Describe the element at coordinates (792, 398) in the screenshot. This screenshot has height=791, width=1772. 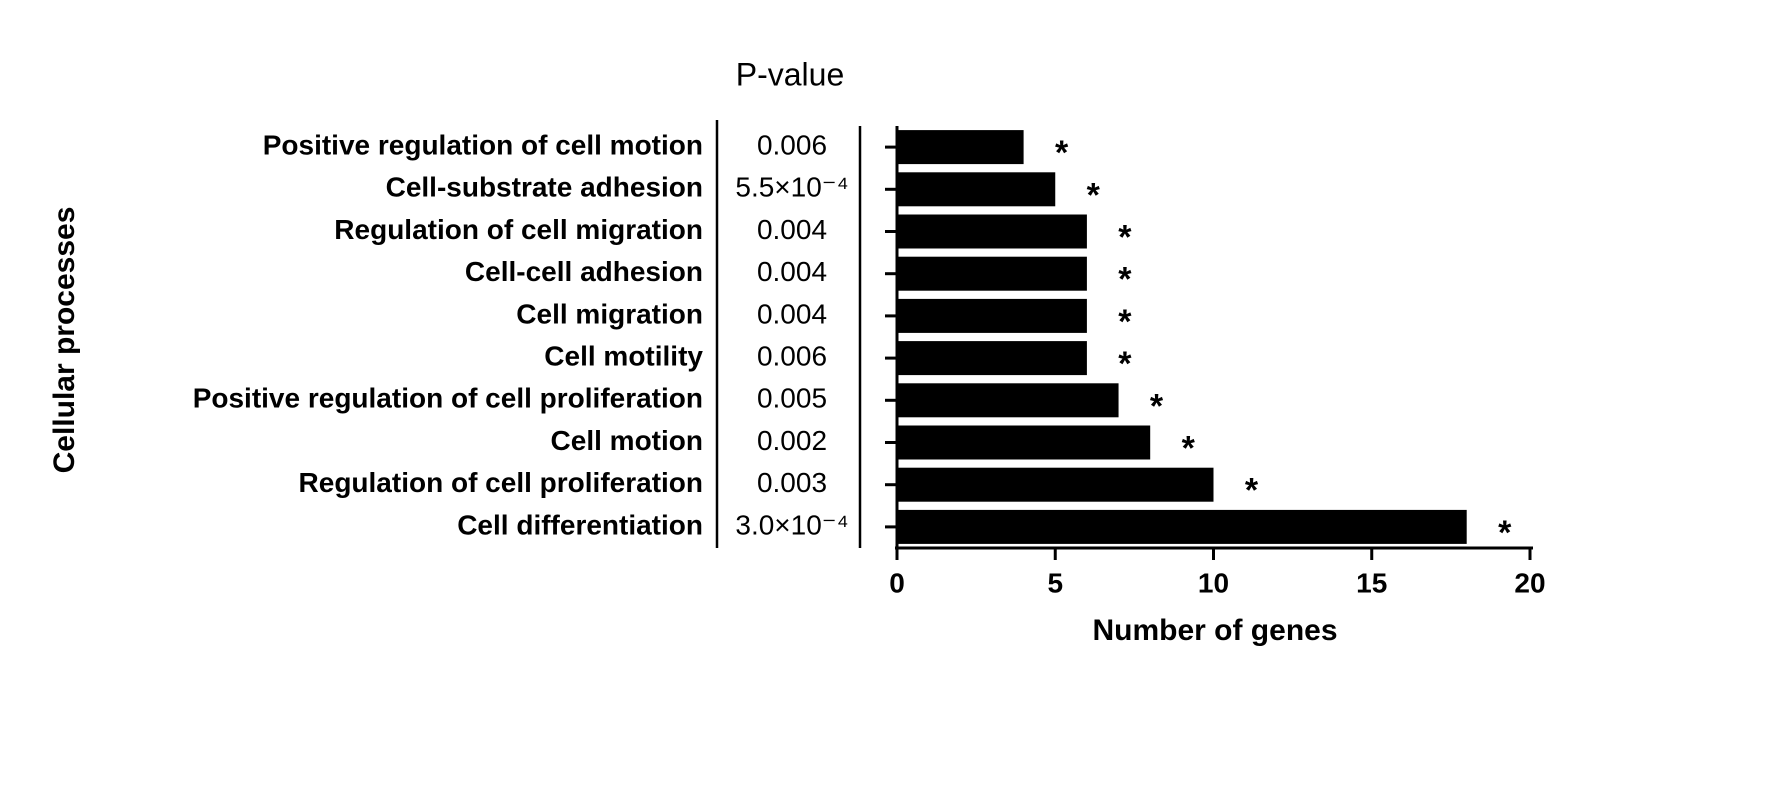
I see `p-value: 0.005` at that location.